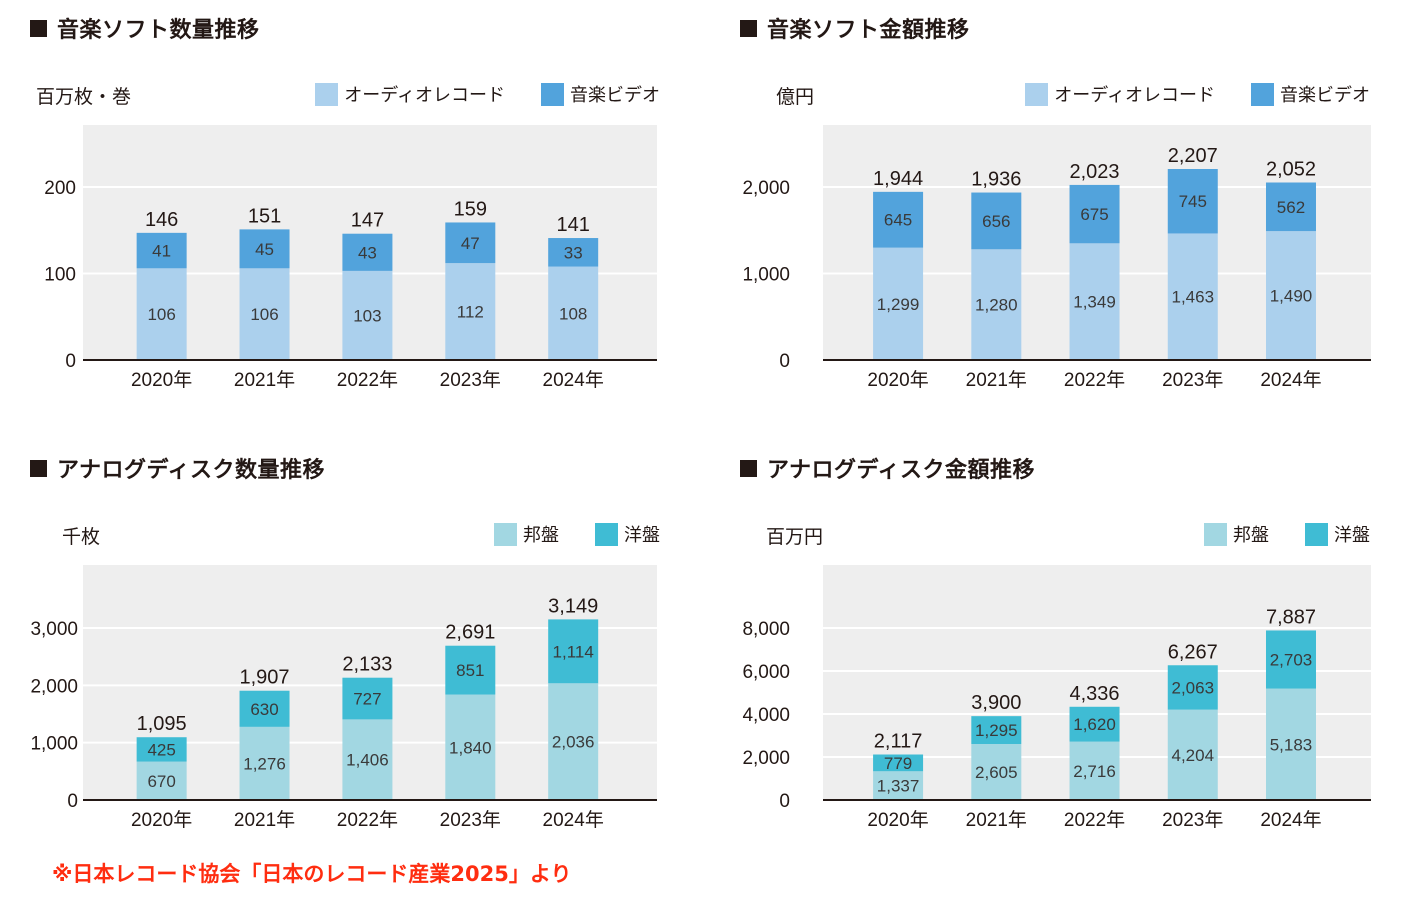 The image size is (1408, 912). What do you see at coordinates (996, 703) in the screenshot?
I see `bar-total-label: 3,900` at bounding box center [996, 703].